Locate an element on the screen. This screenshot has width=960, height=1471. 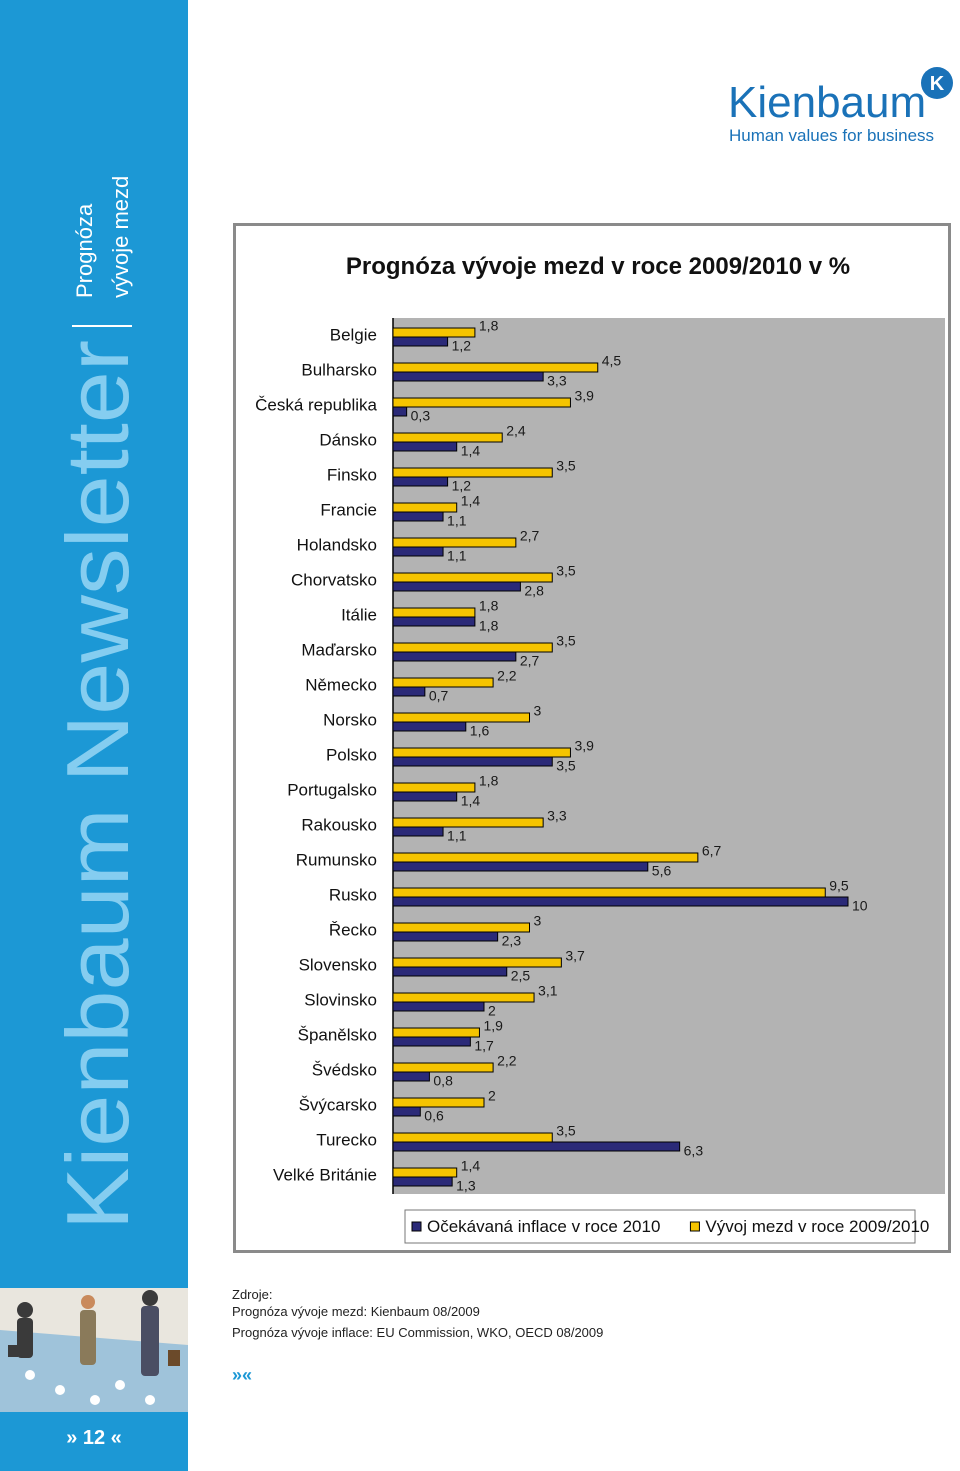
legend is located at coordinates (660, 1226).